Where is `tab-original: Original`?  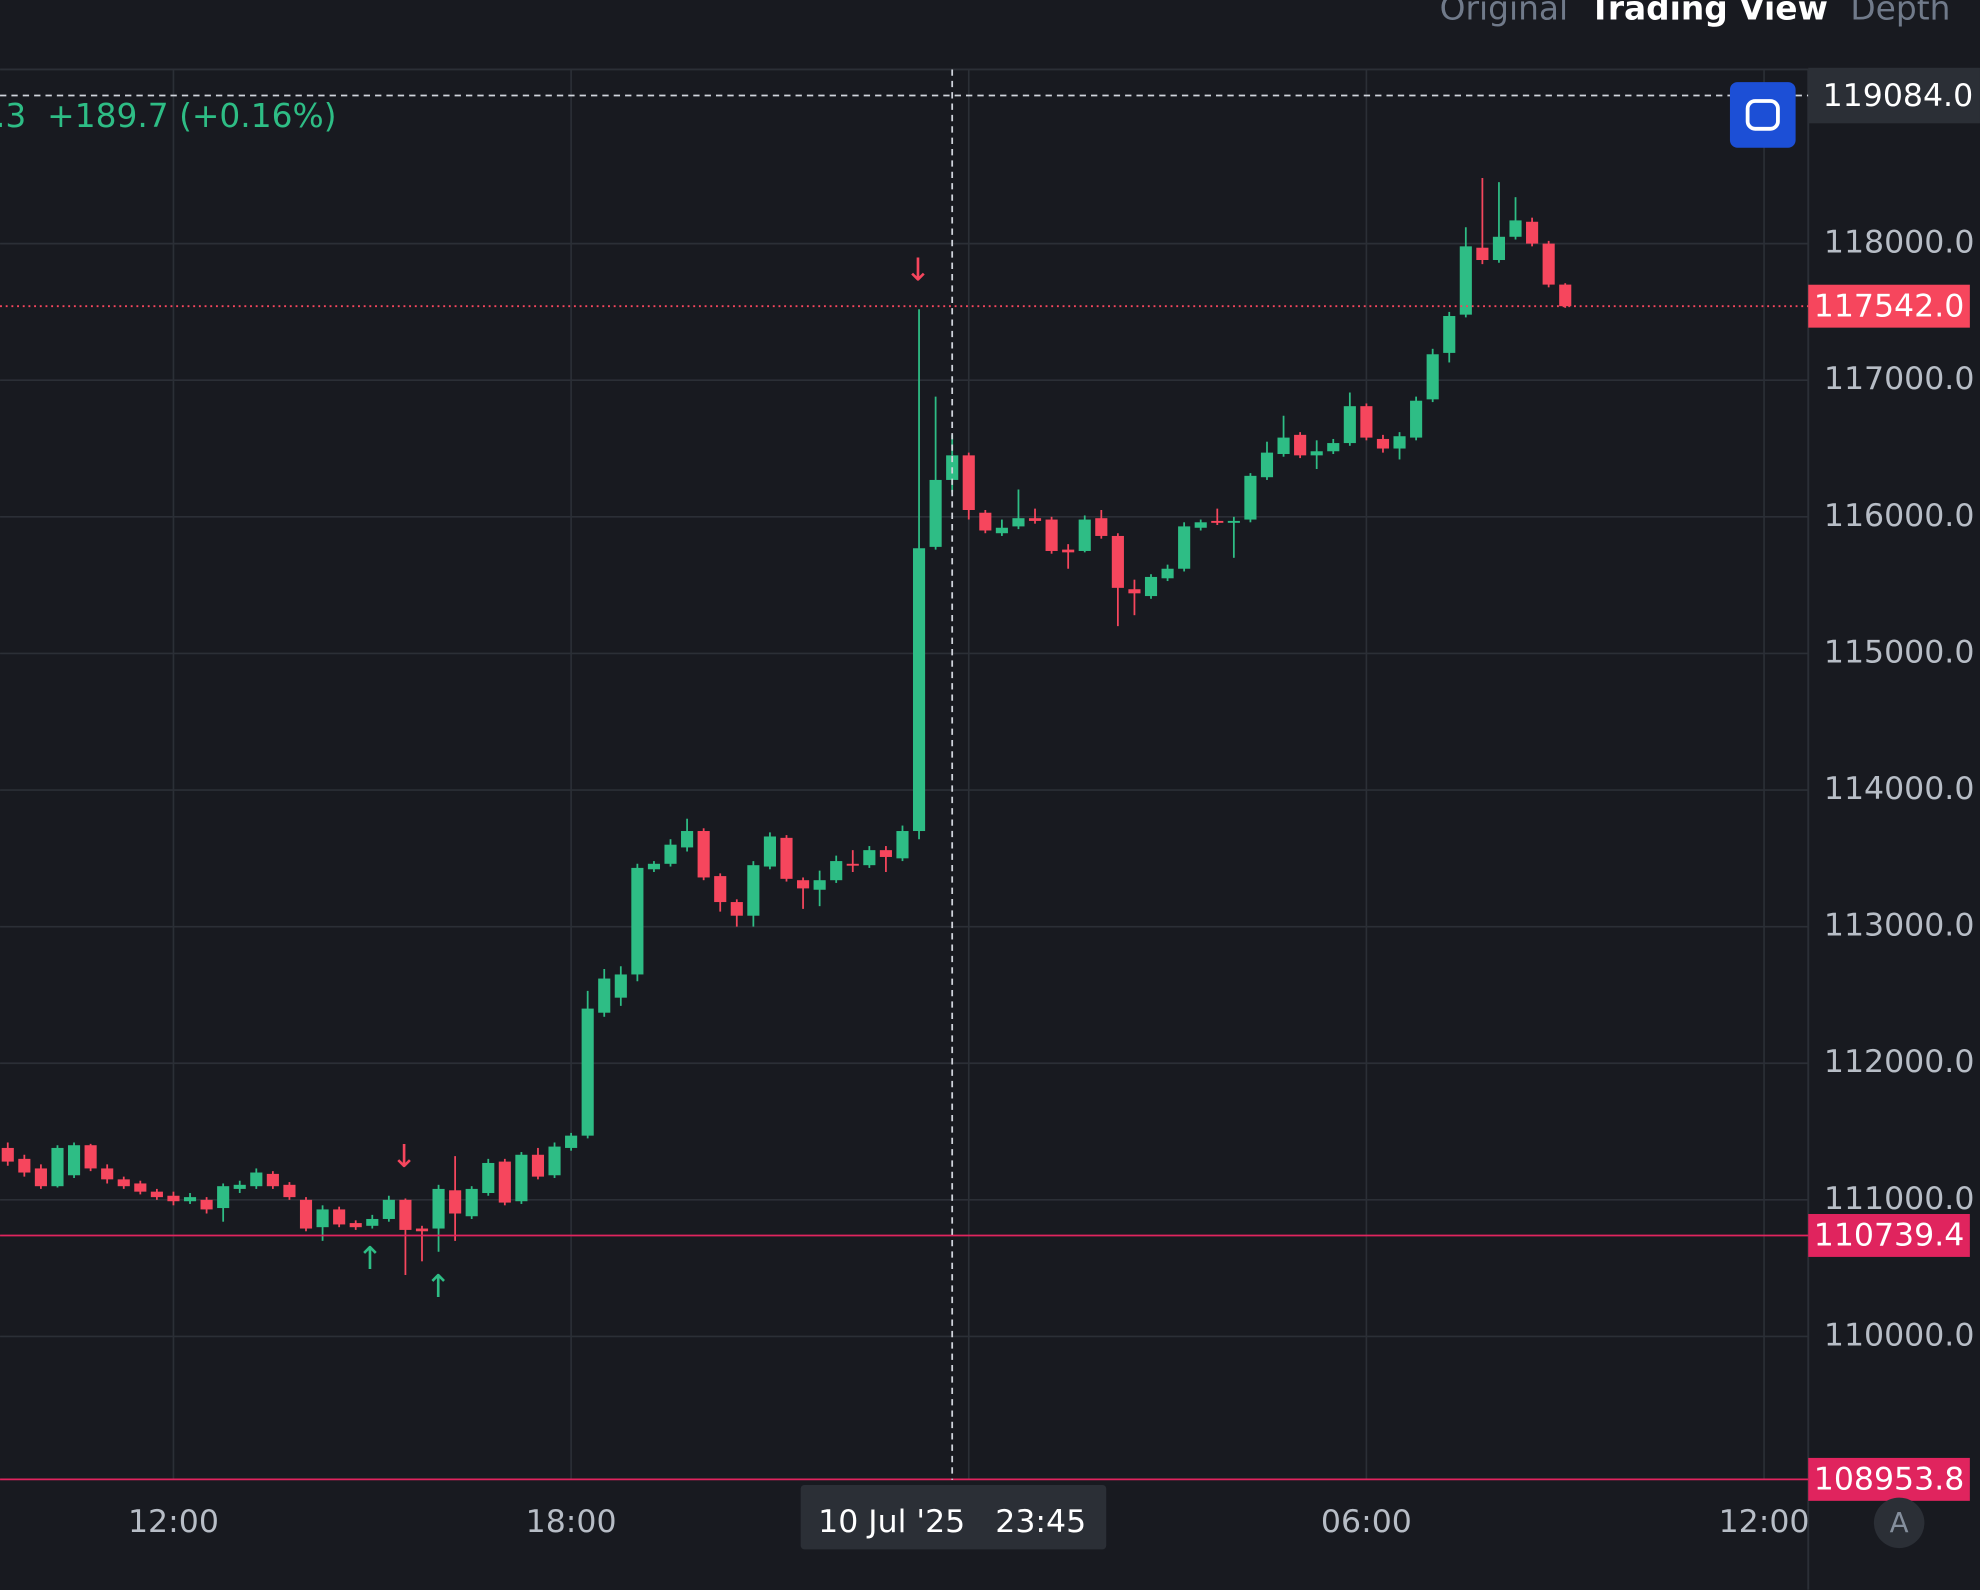
tab-original: Original is located at coordinates (1504, 14).